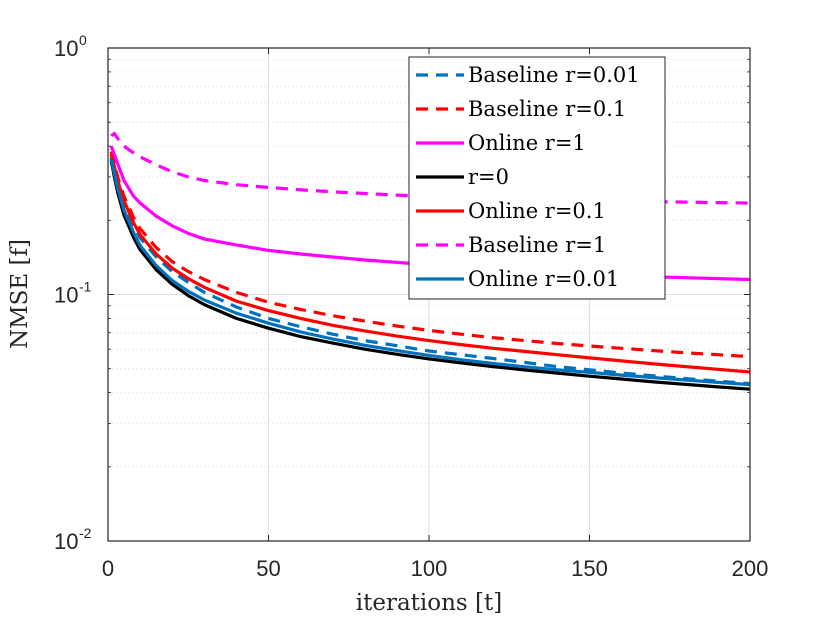  I want to click on legend-entry-label: Online r=0.1, so click(537, 211).